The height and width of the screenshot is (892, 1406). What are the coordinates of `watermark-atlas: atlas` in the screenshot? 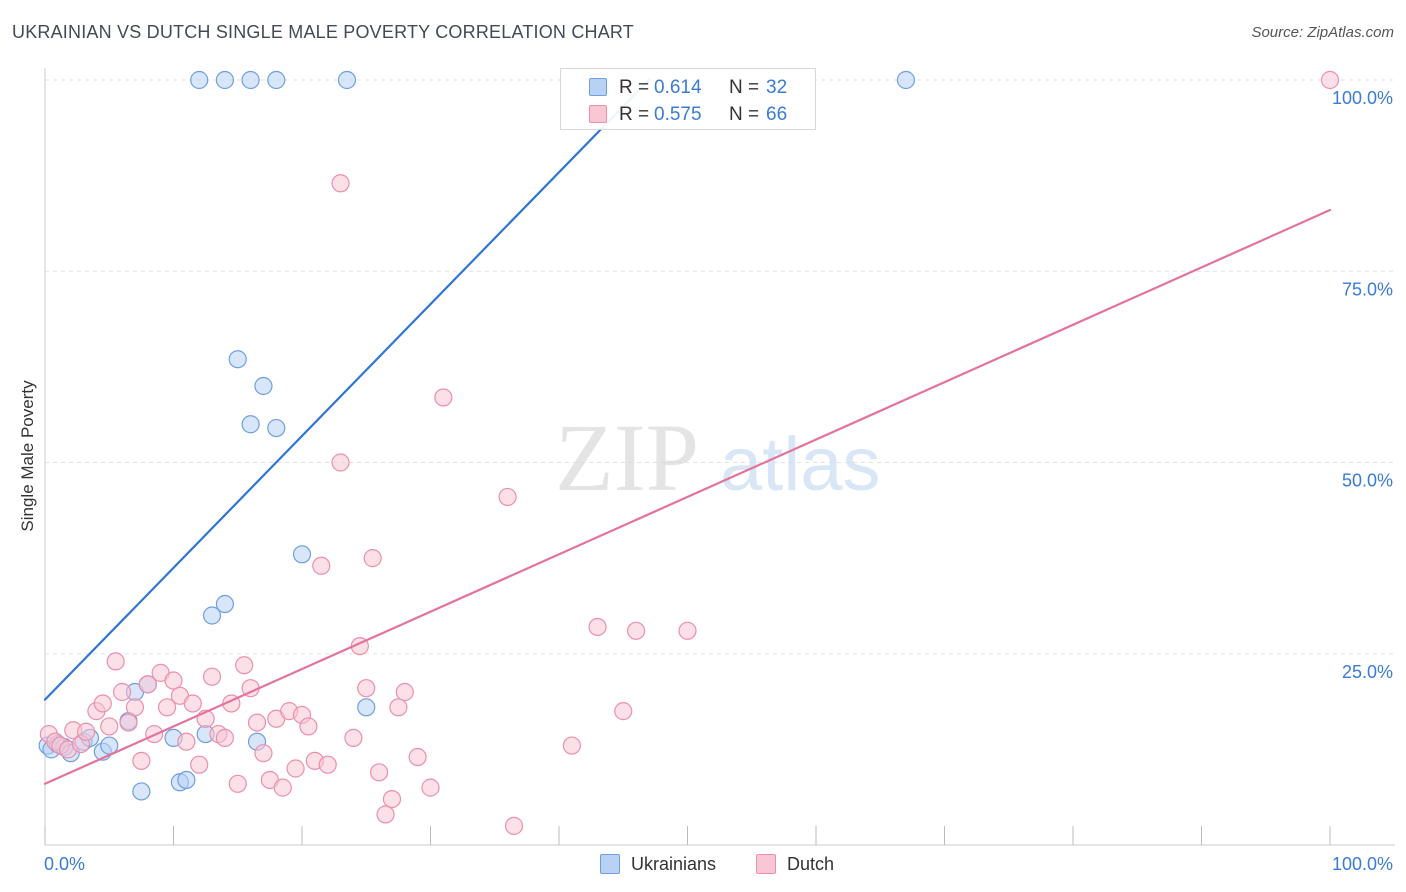 It's located at (800, 464).